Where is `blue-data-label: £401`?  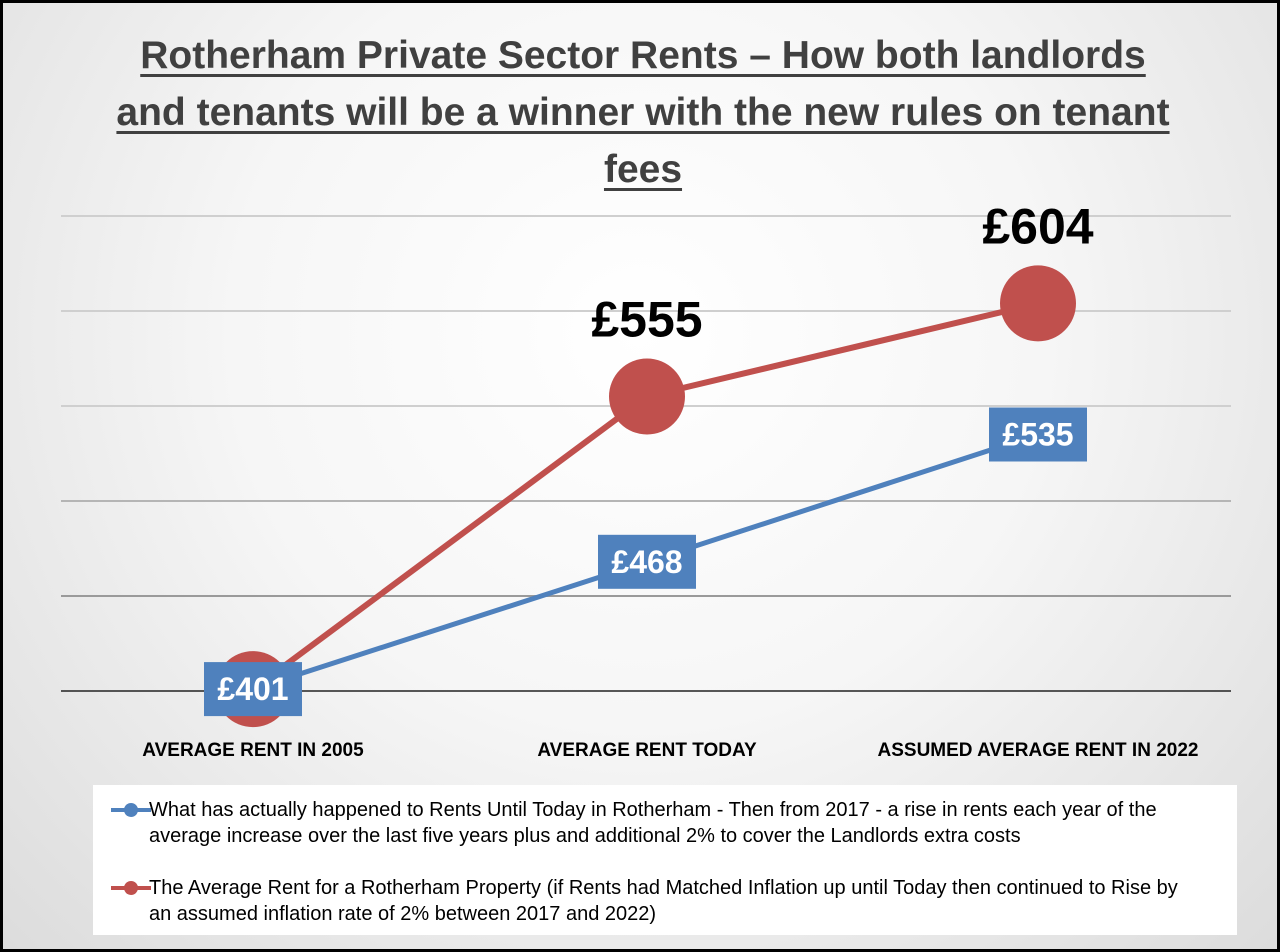
blue-data-label: £401 is located at coordinates (252, 689).